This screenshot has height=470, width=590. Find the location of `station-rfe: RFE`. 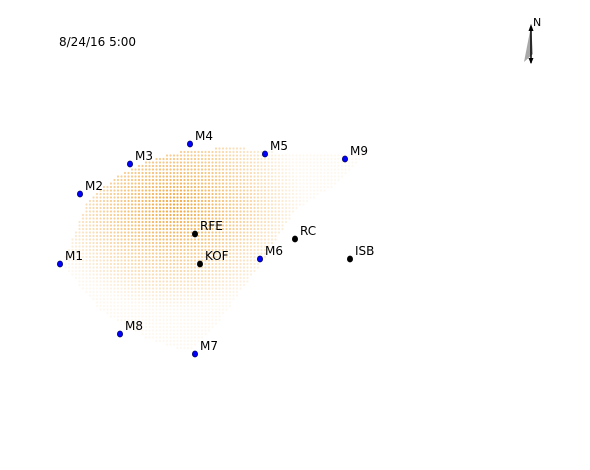

station-rfe: RFE is located at coordinates (207, 228).